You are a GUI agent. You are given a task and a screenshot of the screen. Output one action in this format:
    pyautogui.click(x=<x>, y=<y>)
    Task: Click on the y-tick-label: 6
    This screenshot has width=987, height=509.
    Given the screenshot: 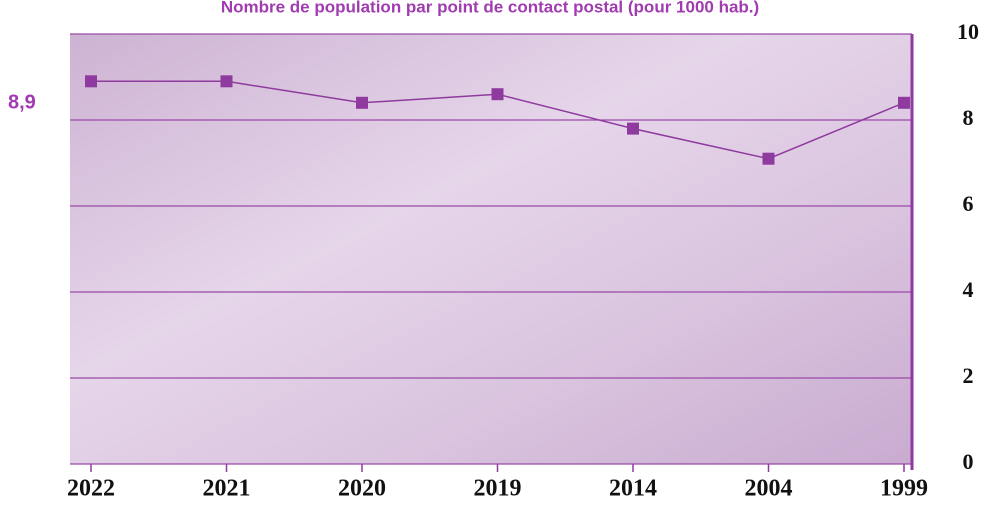 What is the action you would take?
    pyautogui.click(x=968, y=203)
    